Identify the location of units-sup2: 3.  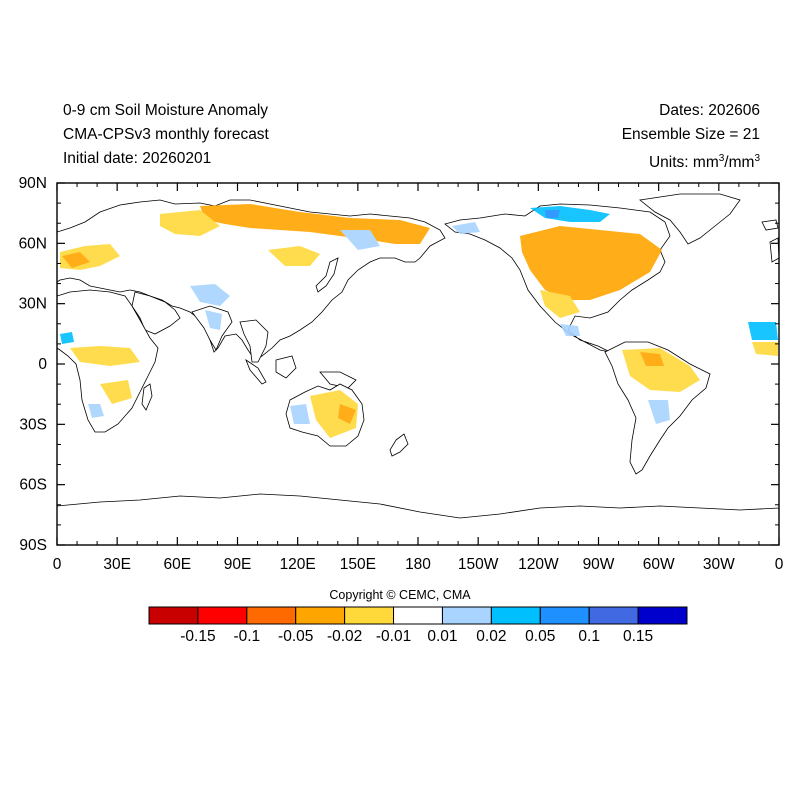
(757, 158).